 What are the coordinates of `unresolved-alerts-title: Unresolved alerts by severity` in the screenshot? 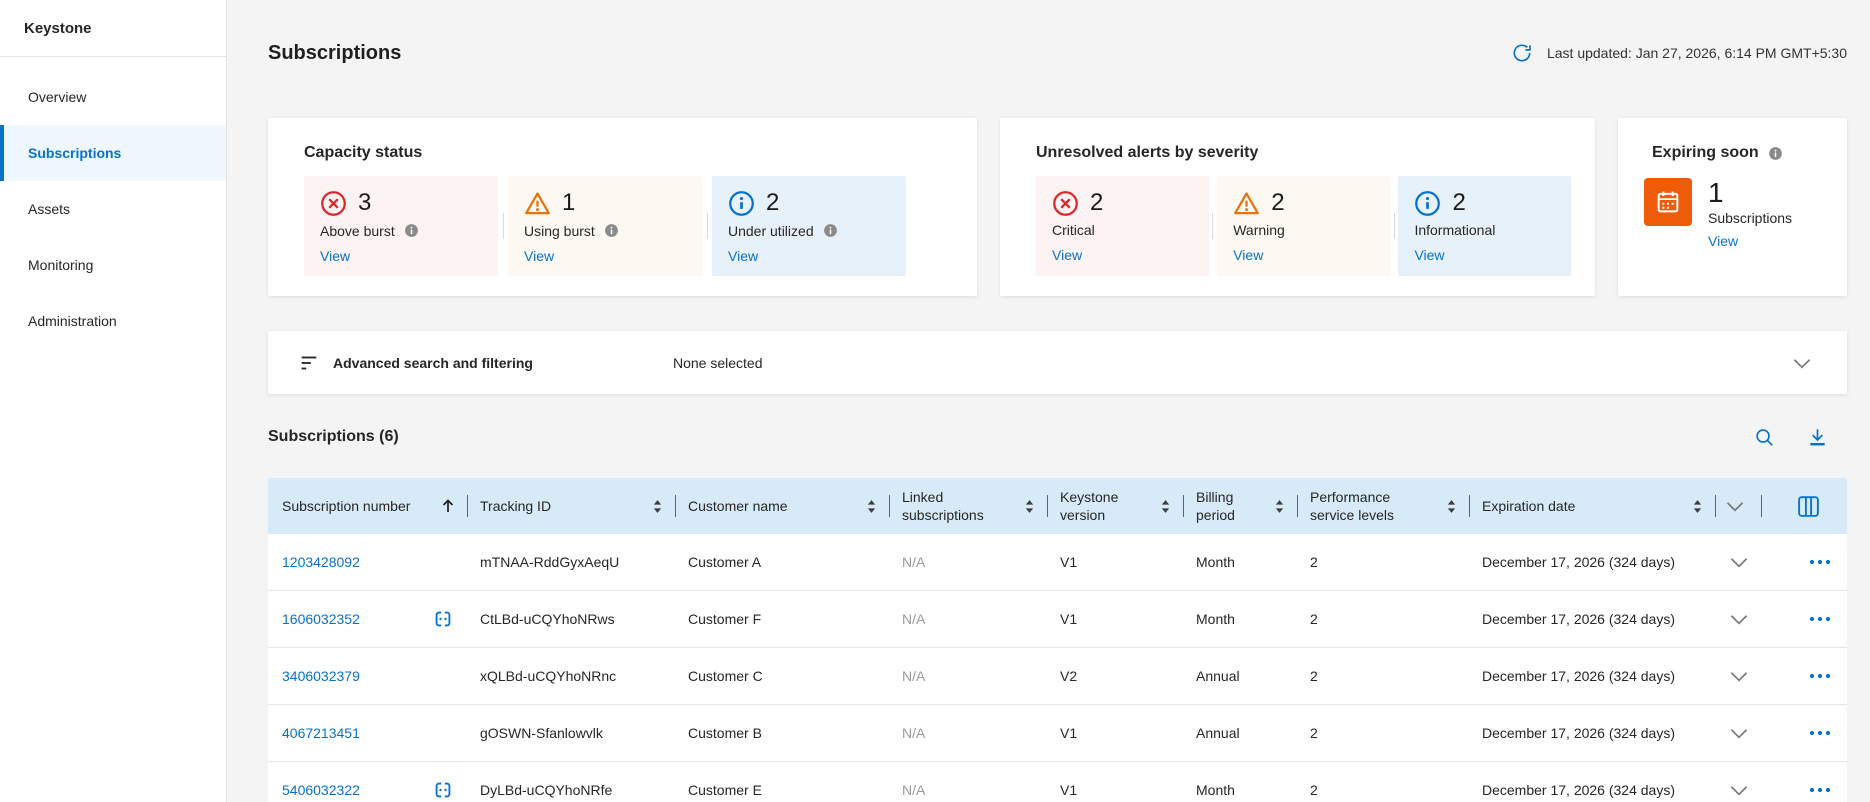 It's located at (1147, 152).